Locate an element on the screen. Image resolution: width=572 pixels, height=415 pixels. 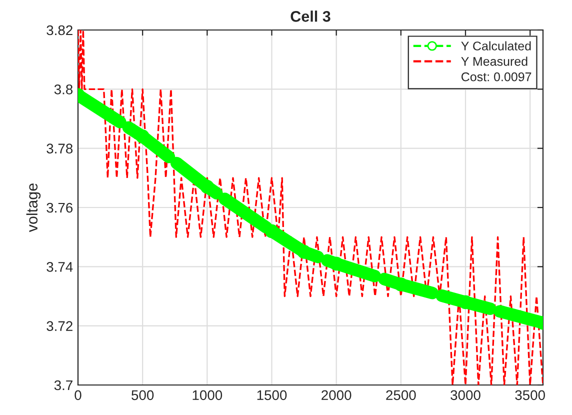
legend-label: Y Calculated is located at coordinates (496, 45).